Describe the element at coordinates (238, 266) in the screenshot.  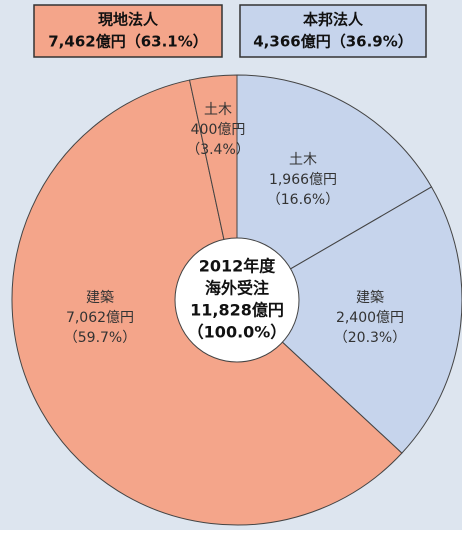
I see `center-text: 2012年度` at that location.